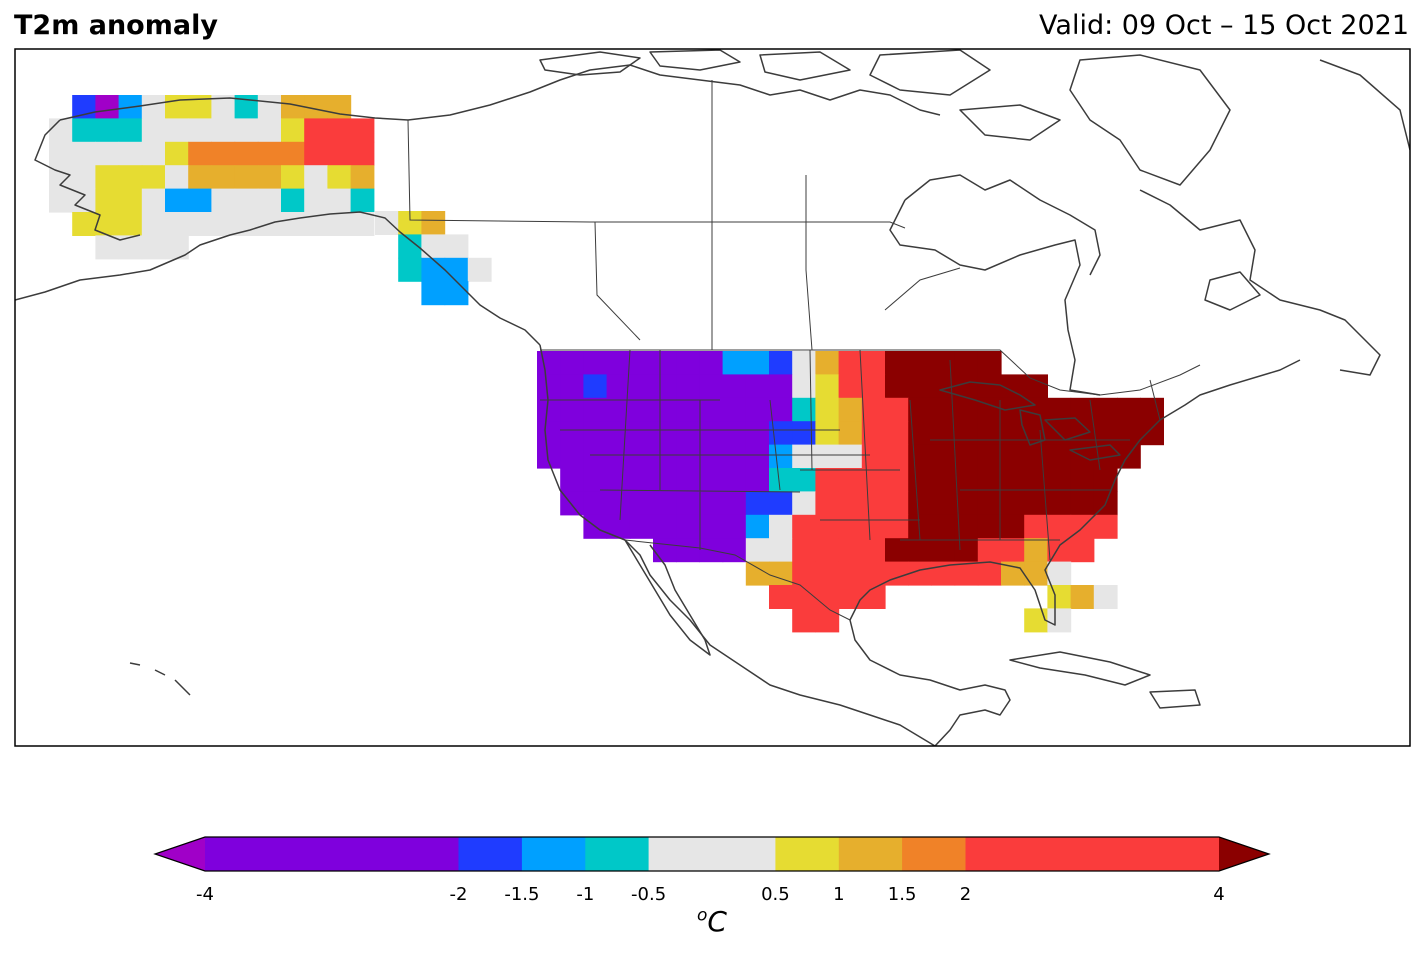 The image size is (1425, 957). Describe the element at coordinates (1224, 25) in the screenshot. I see `valid-period: Valid: 09 Oct – 15 Oct 2021` at that location.